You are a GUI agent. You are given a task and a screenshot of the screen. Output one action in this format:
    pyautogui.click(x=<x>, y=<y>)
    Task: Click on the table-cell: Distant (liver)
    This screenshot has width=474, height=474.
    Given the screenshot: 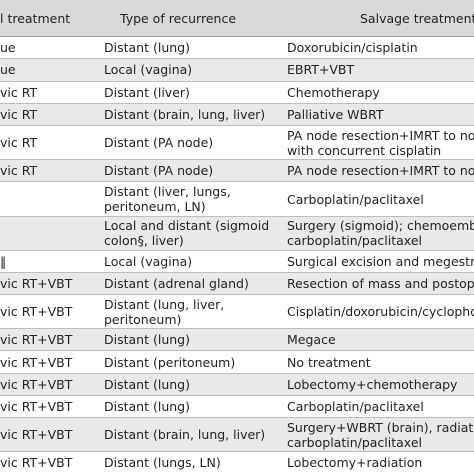 What is the action you would take?
    pyautogui.click(x=190, y=92)
    